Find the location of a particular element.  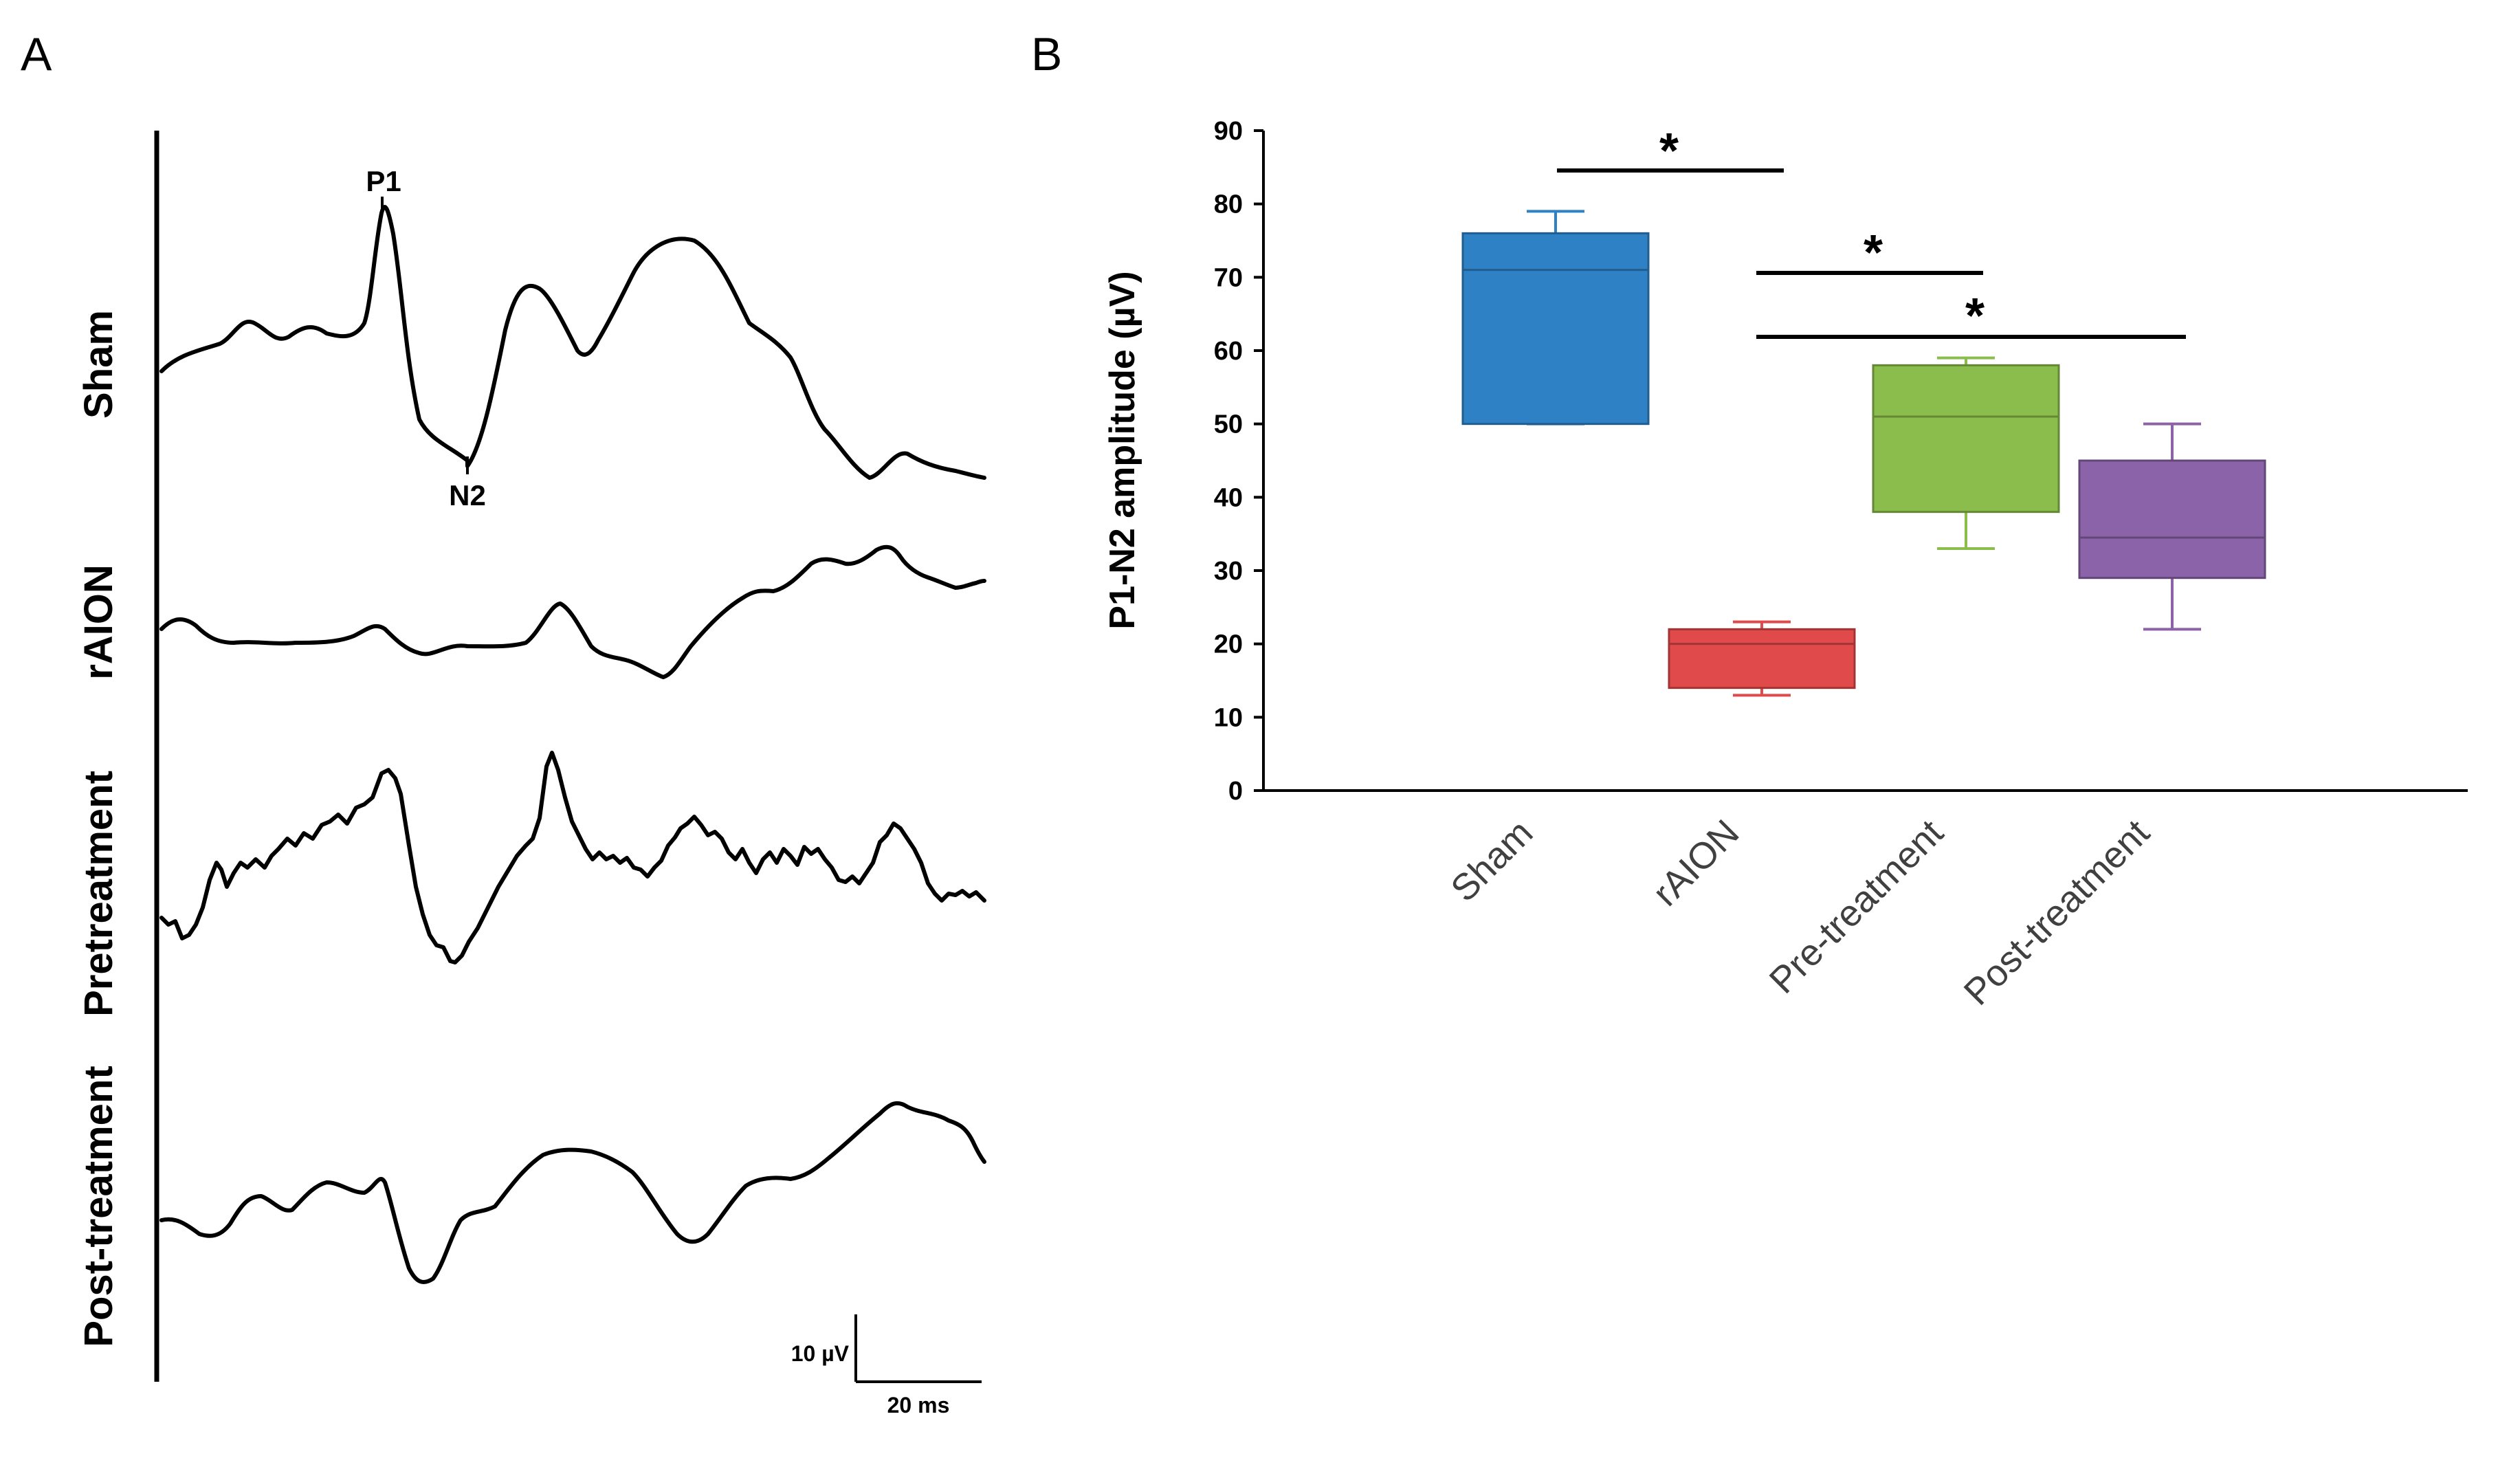

y-tick-label: 50 is located at coordinates (1228, 424).